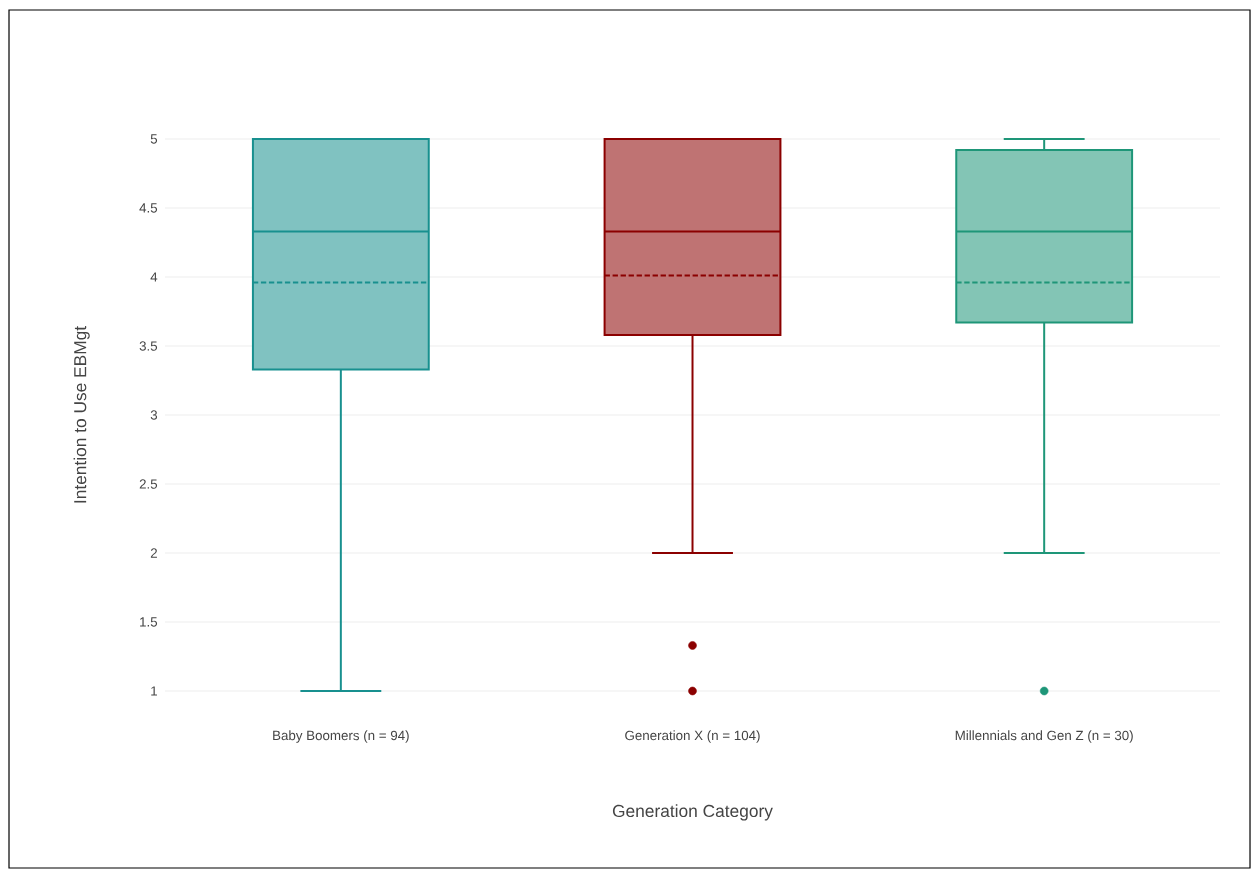 This screenshot has height=878, width=1259. Describe the element at coordinates (148, 346) in the screenshot. I see `y-tick-label: 3.5` at that location.